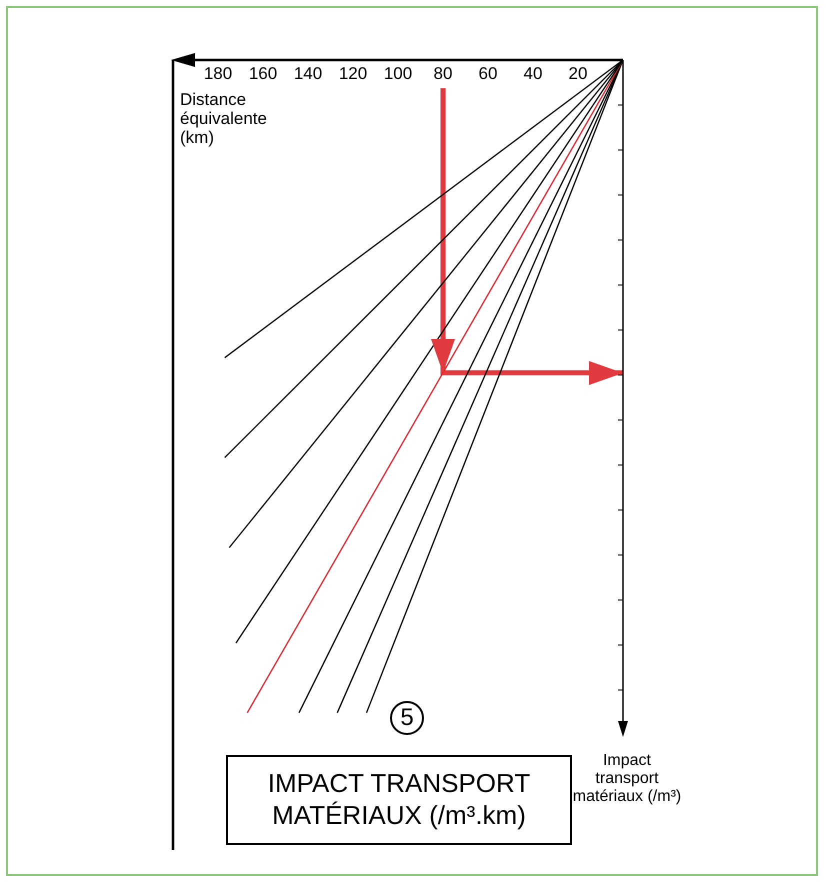 The height and width of the screenshot is (882, 826). I want to click on y-axis-title: Impact transport matériaux (/m³), so click(627, 779).